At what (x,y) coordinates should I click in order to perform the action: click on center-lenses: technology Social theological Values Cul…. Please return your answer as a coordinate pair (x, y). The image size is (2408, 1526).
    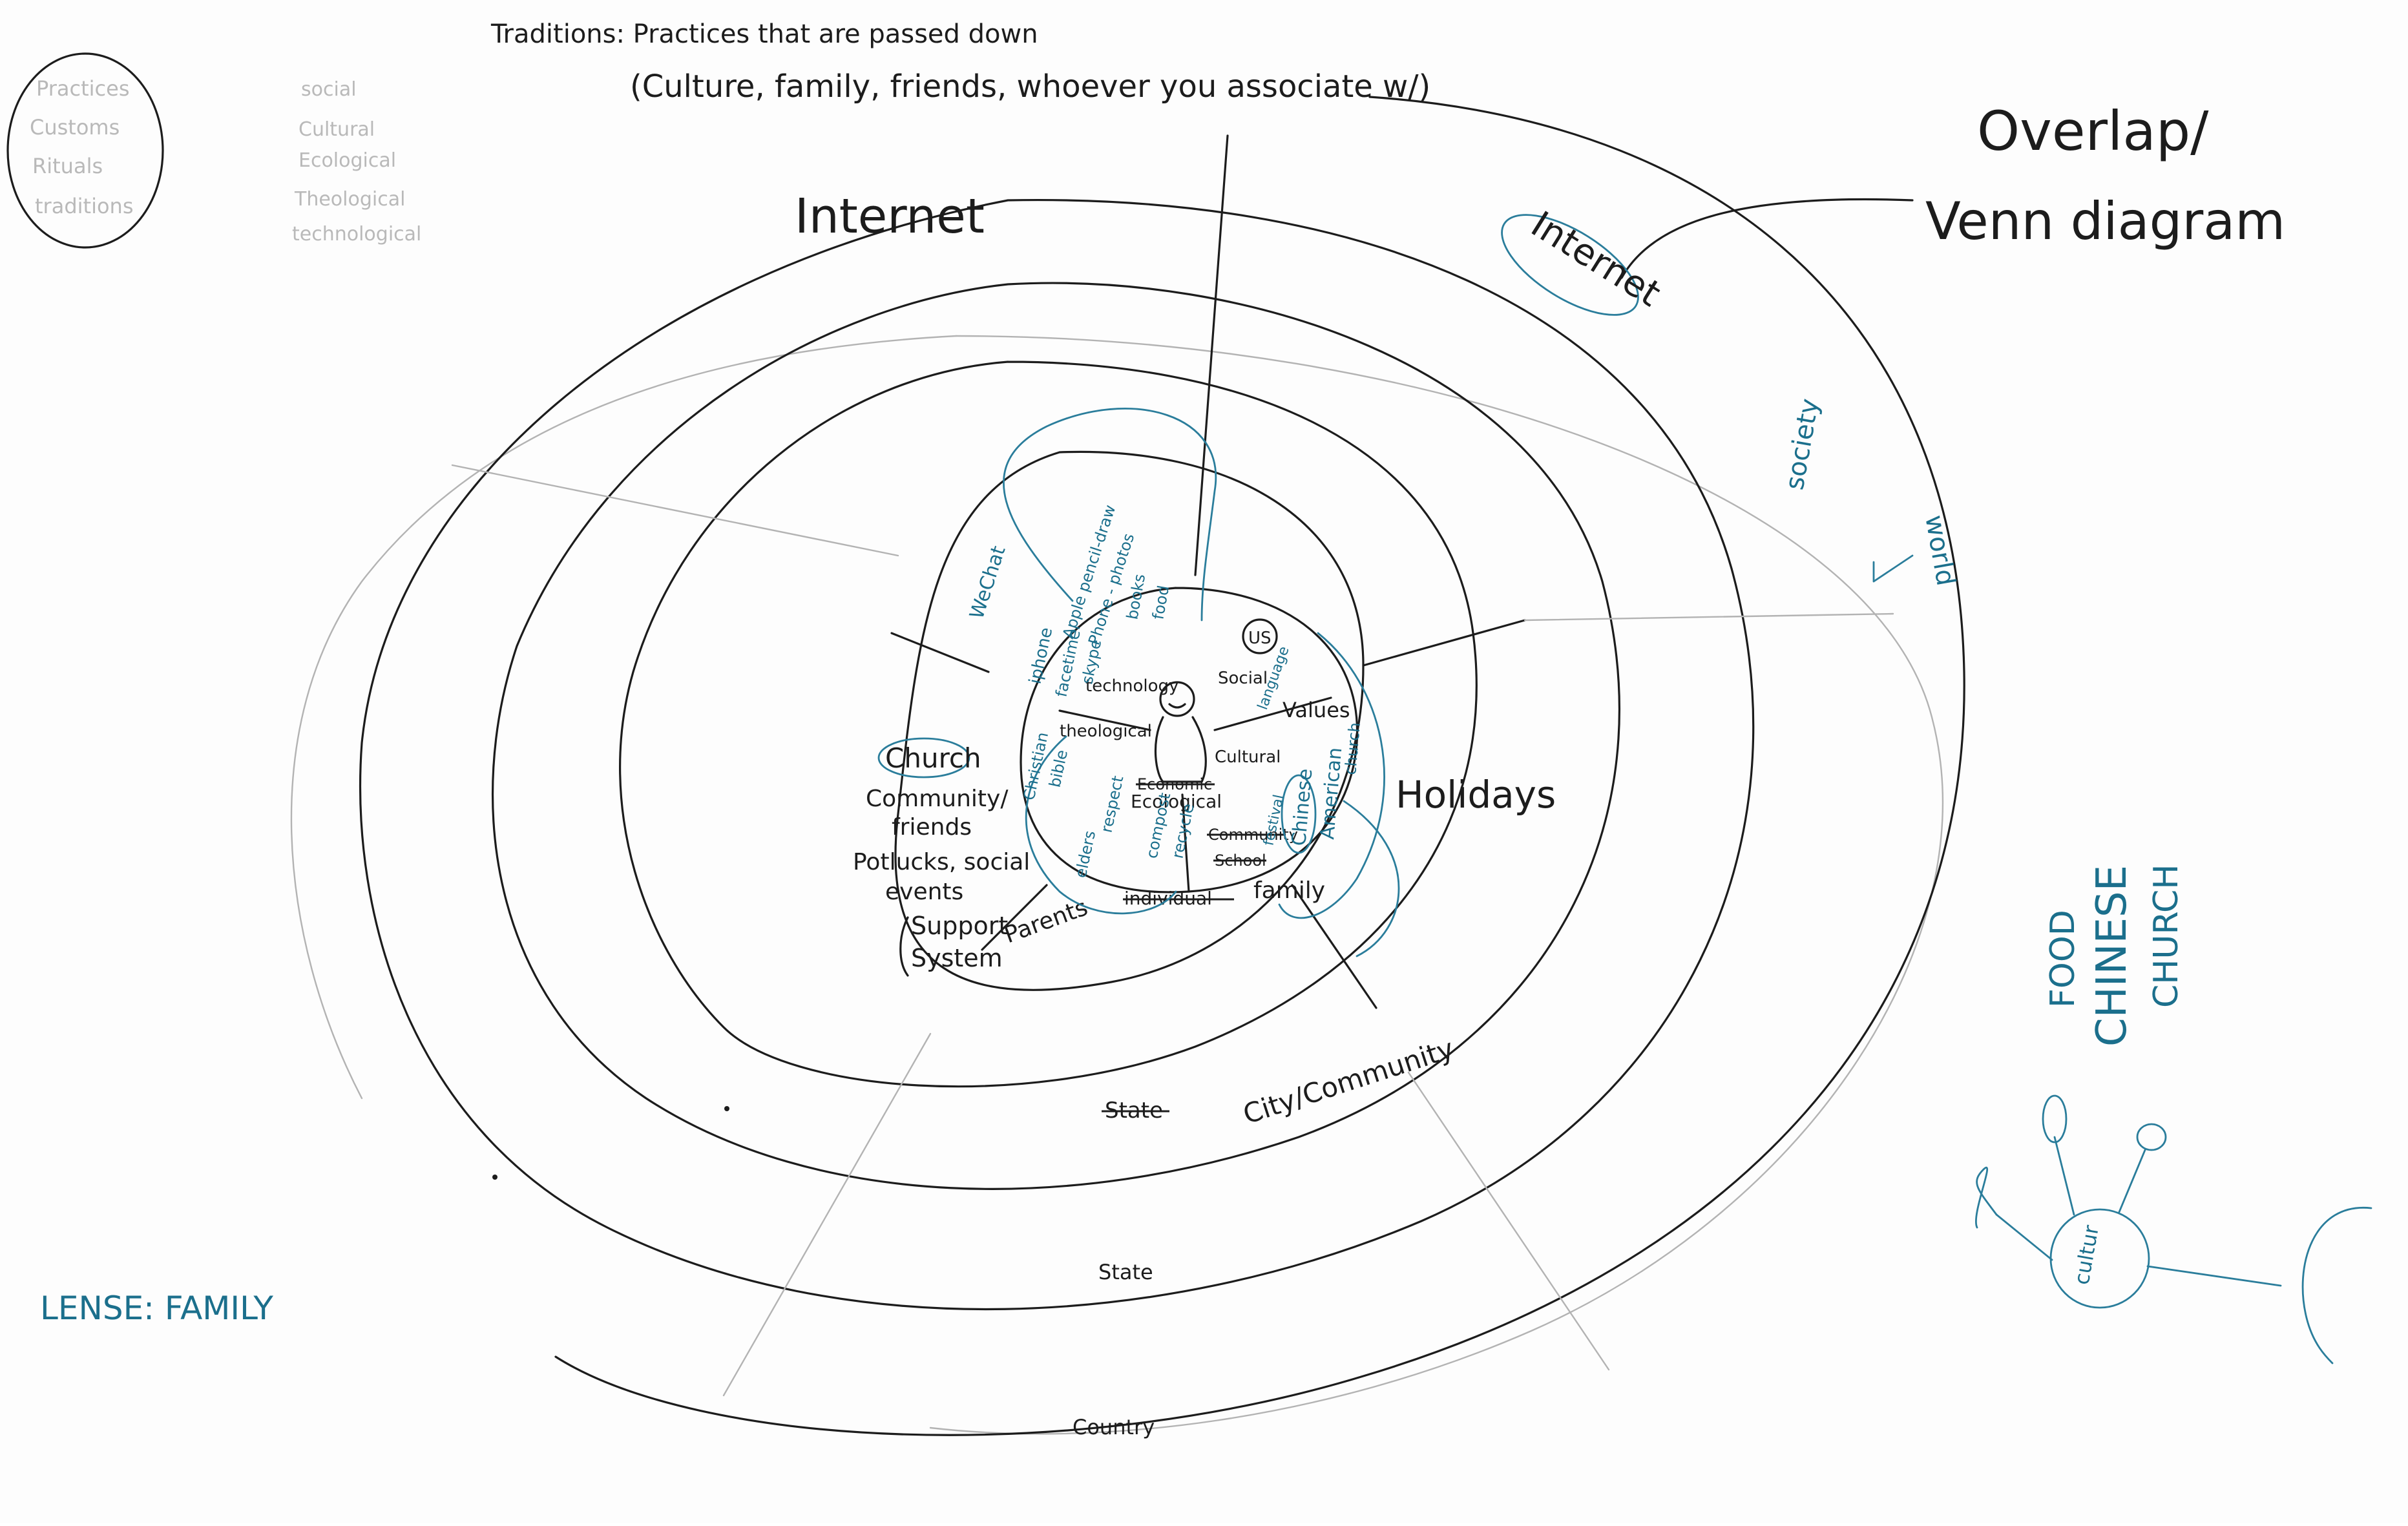
    Looking at the image, I should click on (1204, 789).